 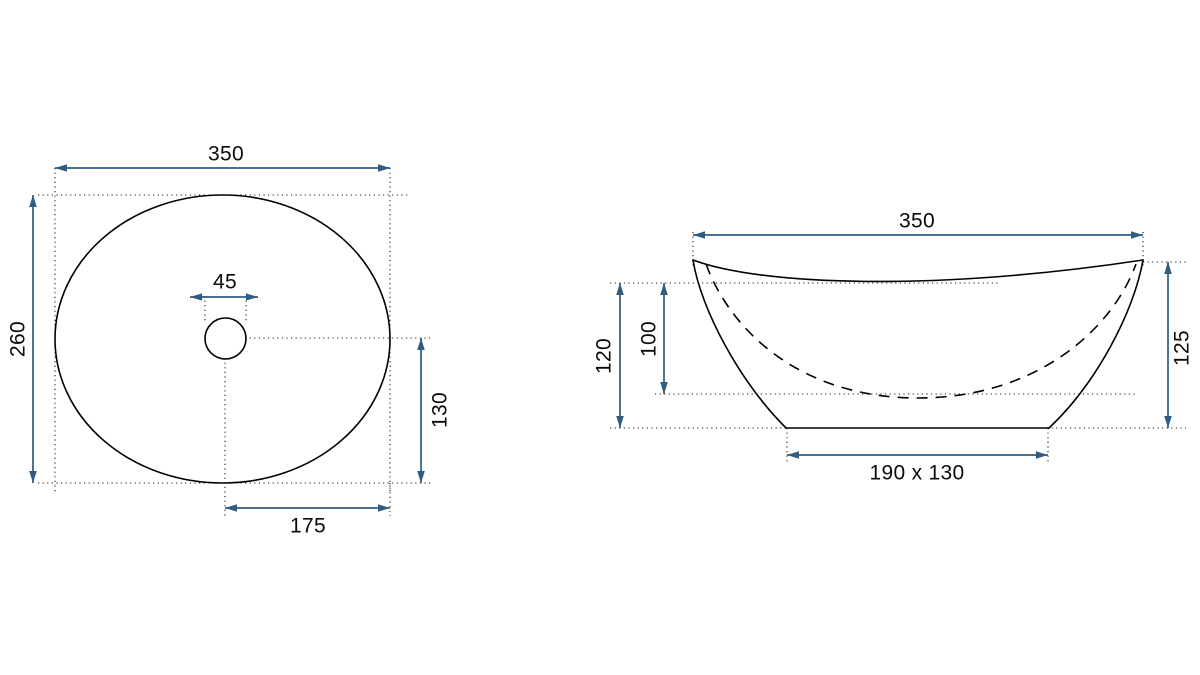 I want to click on dimension-top-height: 260, so click(x=22, y=339).